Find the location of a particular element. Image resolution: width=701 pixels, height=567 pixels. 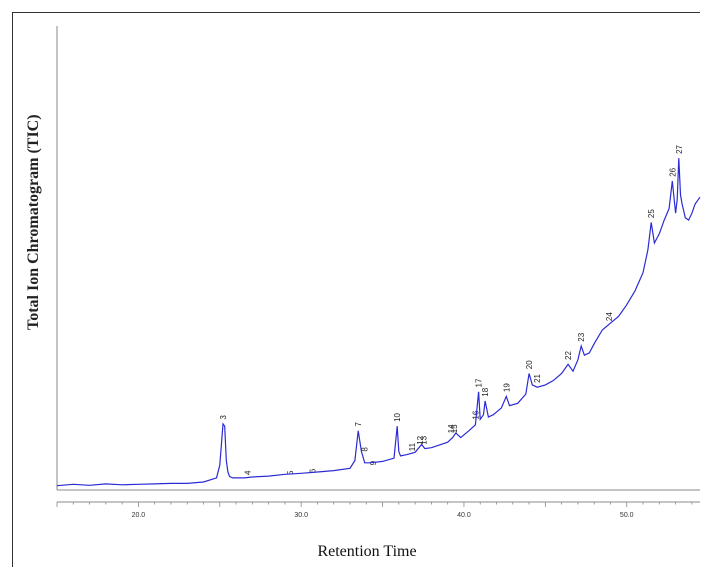

peak-label-27: 27 is located at coordinates (679, 148).